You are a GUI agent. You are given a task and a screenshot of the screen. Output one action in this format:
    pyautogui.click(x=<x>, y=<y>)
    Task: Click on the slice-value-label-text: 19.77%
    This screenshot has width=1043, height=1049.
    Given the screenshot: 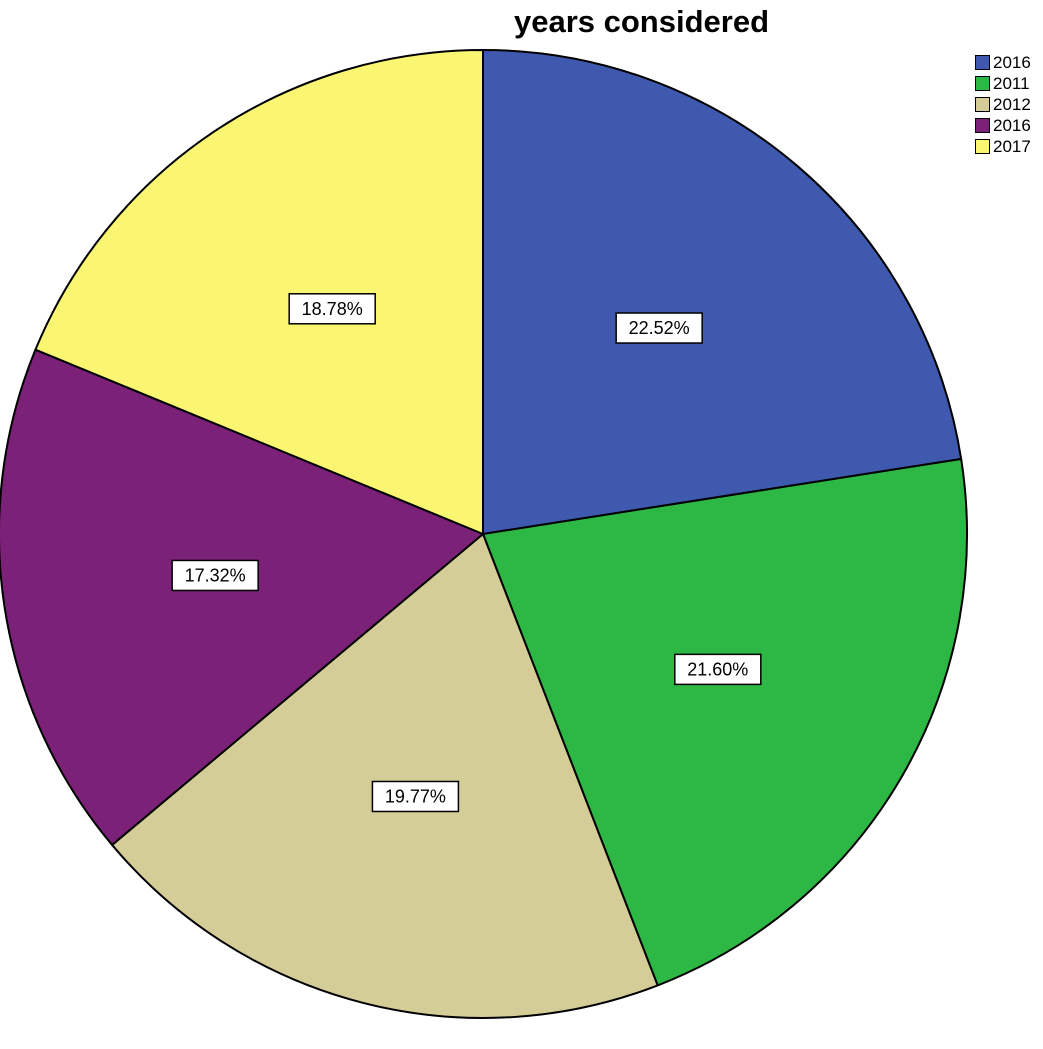 What is the action you would take?
    pyautogui.click(x=415, y=796)
    